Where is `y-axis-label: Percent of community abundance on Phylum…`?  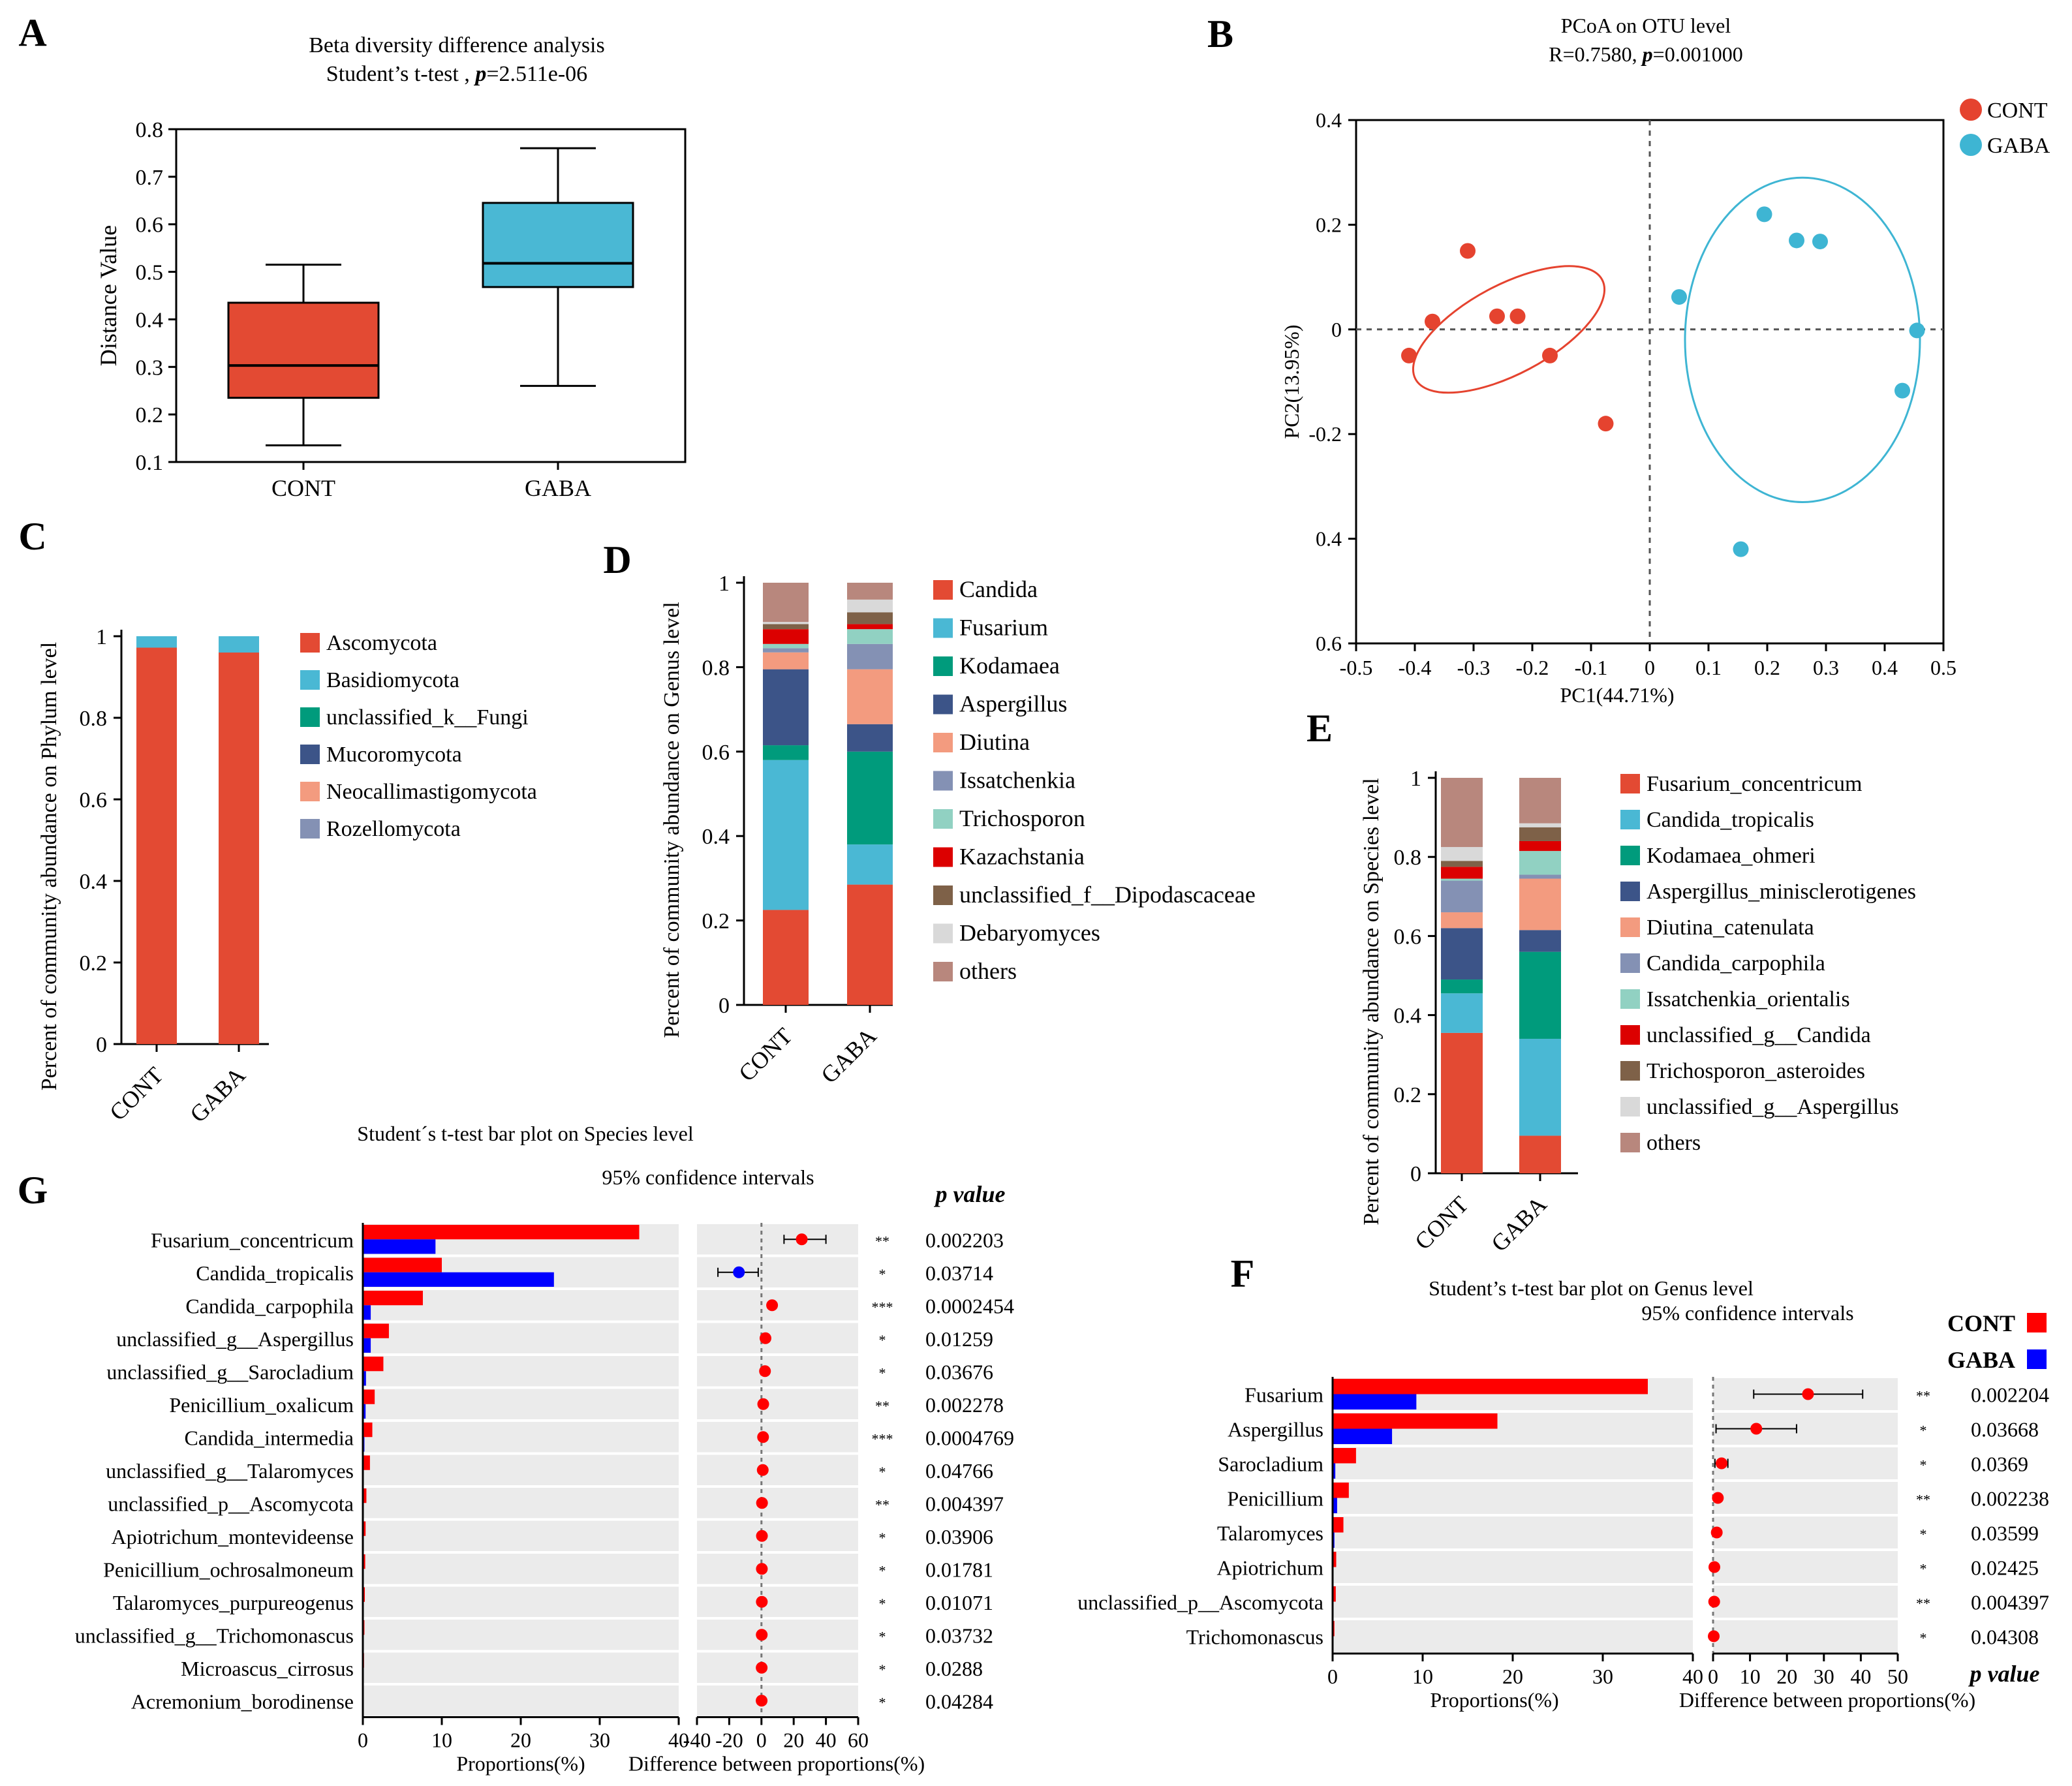
y-axis-label: Percent of community abundance on Phylum… is located at coordinates (49, 866).